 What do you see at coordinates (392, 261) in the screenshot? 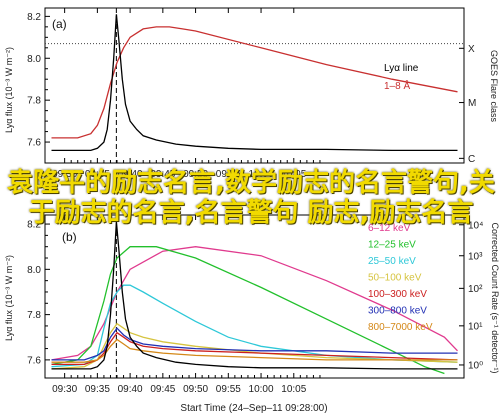
I see `legend-item: 25–50 keV` at bounding box center [392, 261].